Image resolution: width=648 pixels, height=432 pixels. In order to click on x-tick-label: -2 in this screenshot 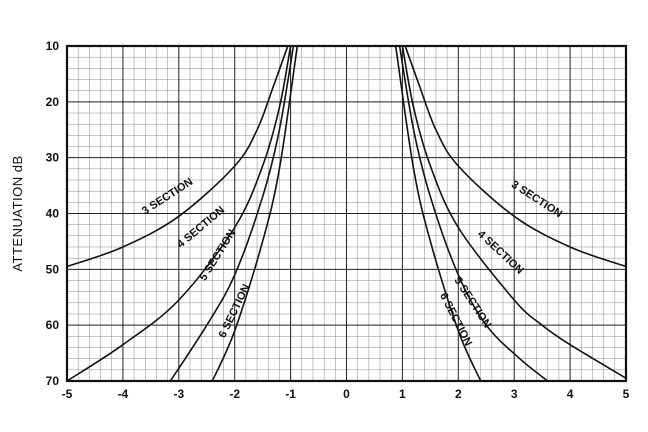, I will do `click(234, 394)`.